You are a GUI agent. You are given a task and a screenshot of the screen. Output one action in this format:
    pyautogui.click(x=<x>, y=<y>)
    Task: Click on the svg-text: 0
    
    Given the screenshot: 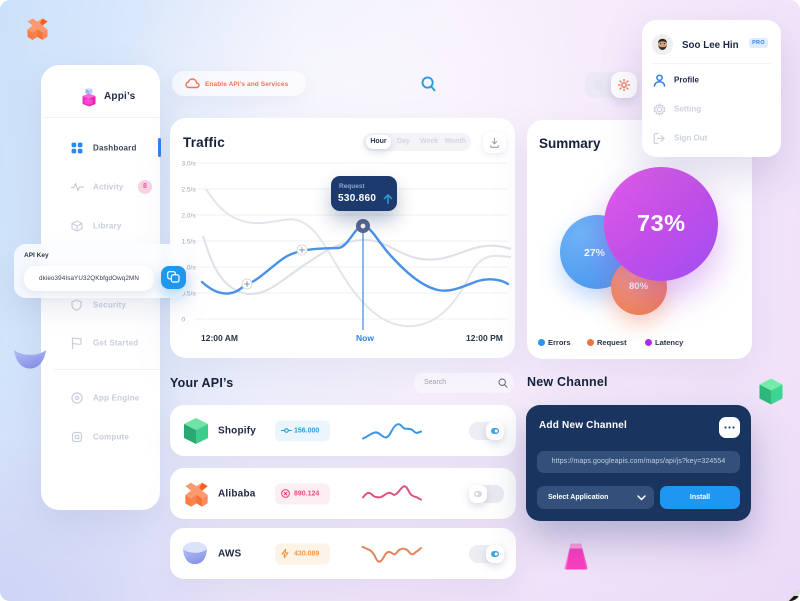 What is the action you would take?
    pyautogui.click(x=184, y=320)
    